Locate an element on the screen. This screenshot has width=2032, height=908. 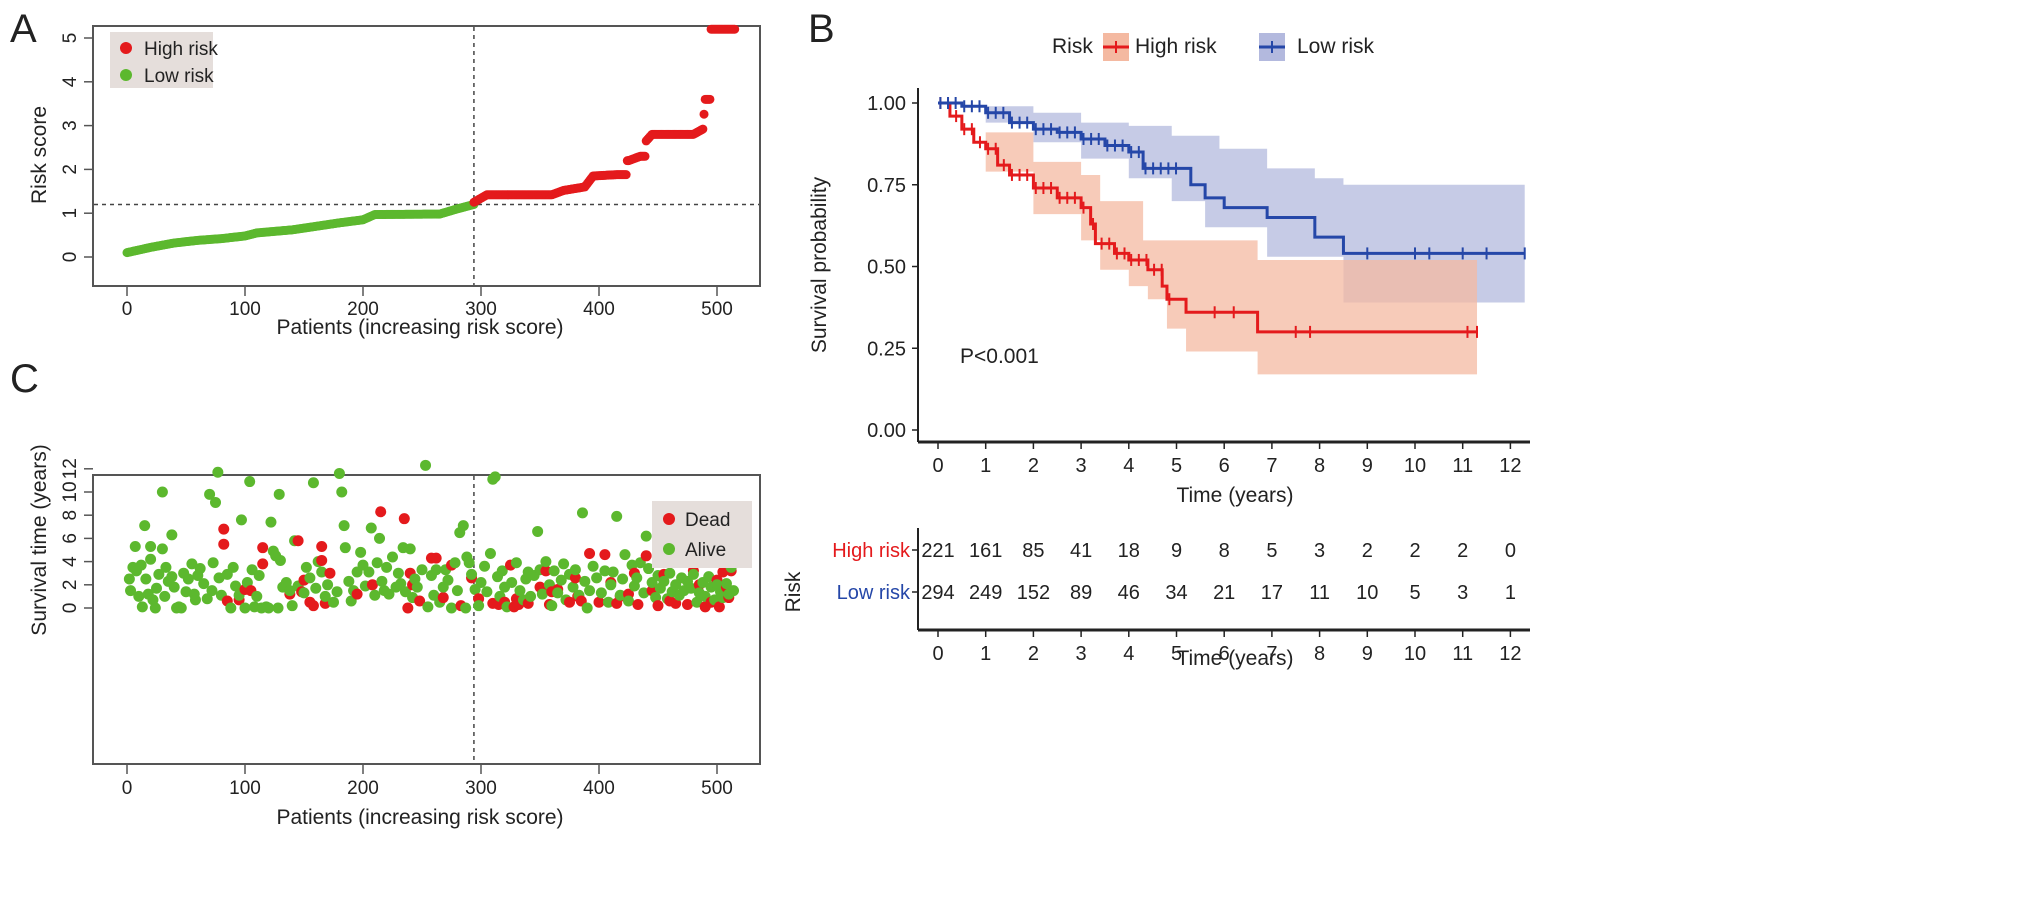
panel-label-c: C is located at coordinates (24, 379).